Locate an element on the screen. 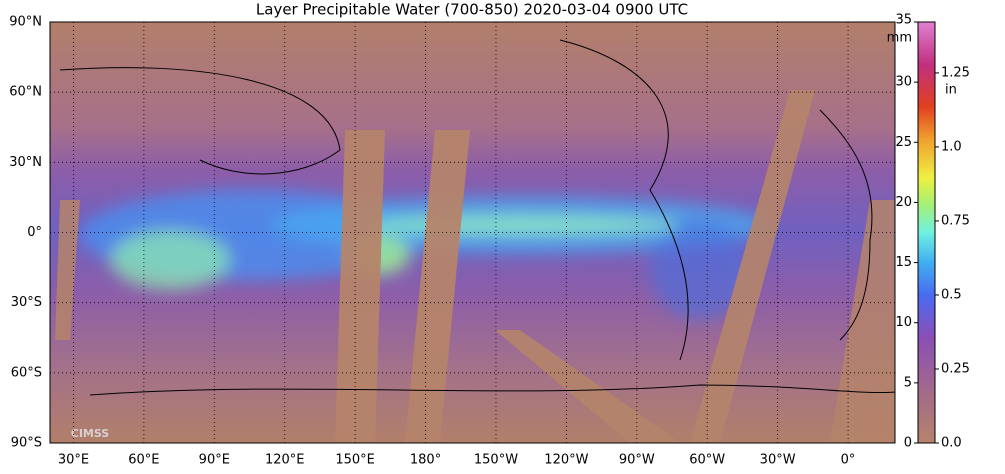 The width and height of the screenshot is (1005, 474). mm-tick-label: 20 is located at coordinates (903, 202).